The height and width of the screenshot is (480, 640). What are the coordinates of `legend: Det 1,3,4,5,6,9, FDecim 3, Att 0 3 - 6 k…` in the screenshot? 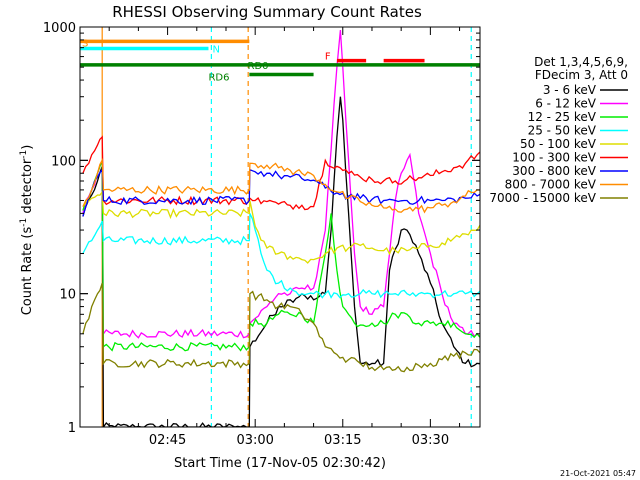 It's located at (558, 130).